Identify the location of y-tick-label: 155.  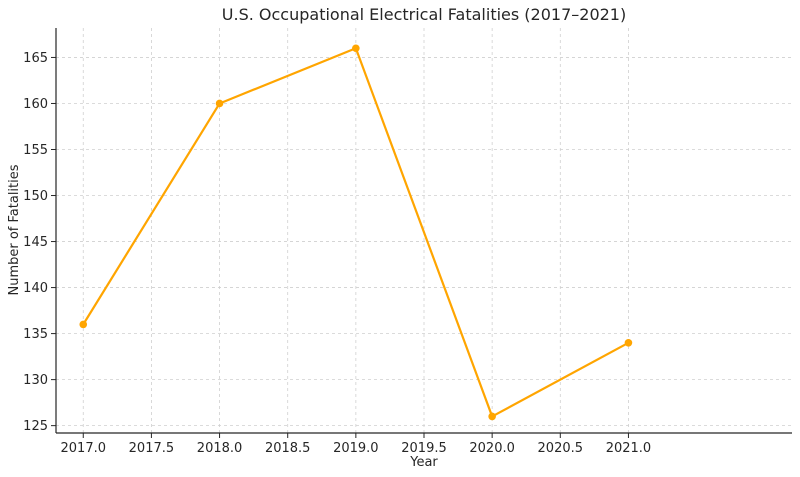
(35, 150).